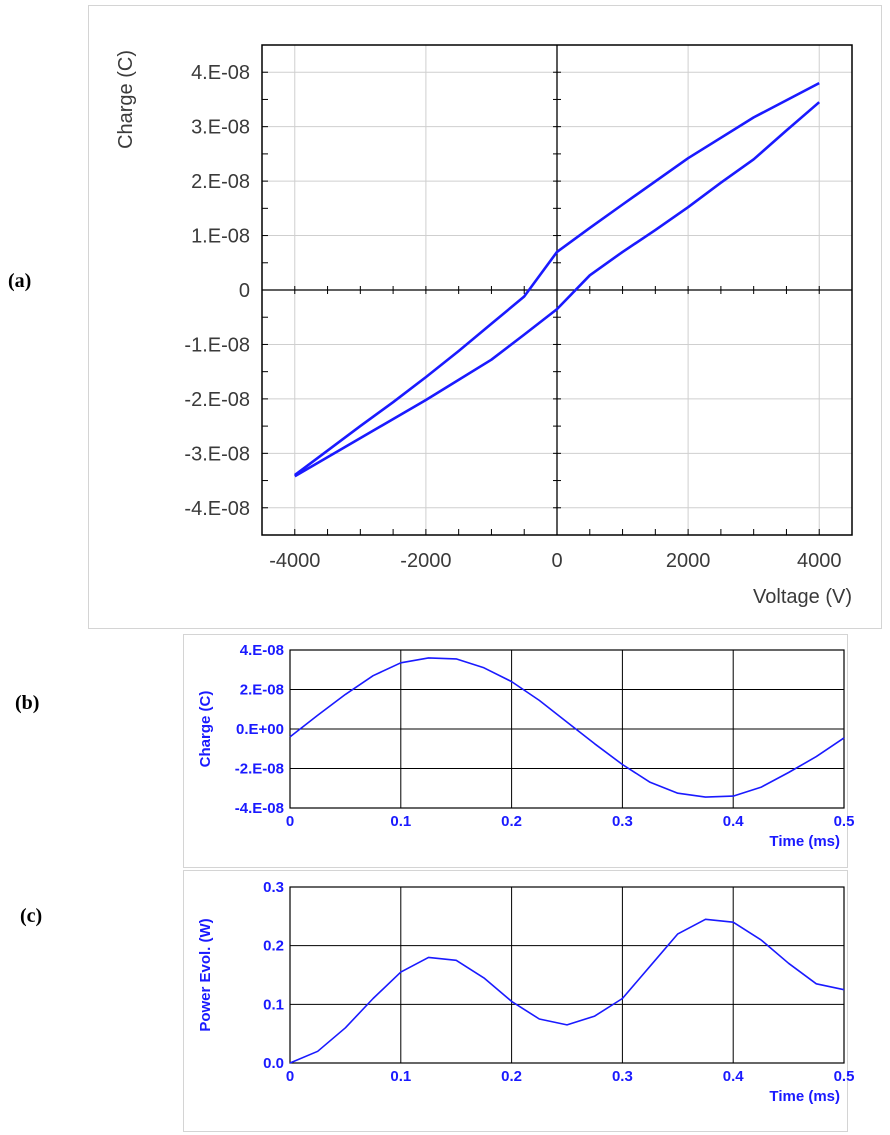 The height and width of the screenshot is (1135, 890). I want to click on y-axis-label: Power Evol. (W), so click(205, 974).